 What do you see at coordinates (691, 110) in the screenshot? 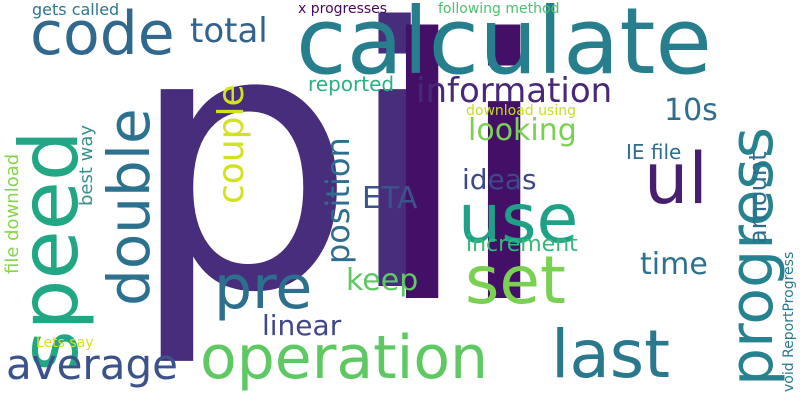
I see `word-10s: 10s` at bounding box center [691, 110].